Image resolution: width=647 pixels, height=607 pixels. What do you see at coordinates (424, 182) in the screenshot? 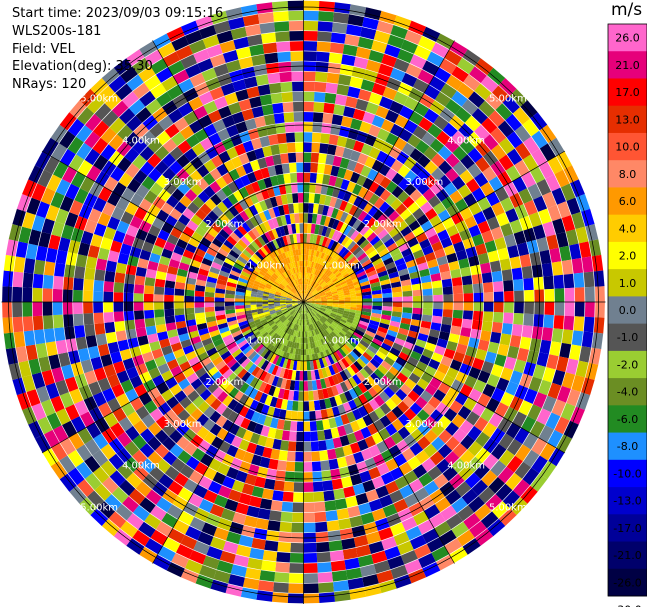
I see `range-ring-label: 3.00km` at bounding box center [424, 182].